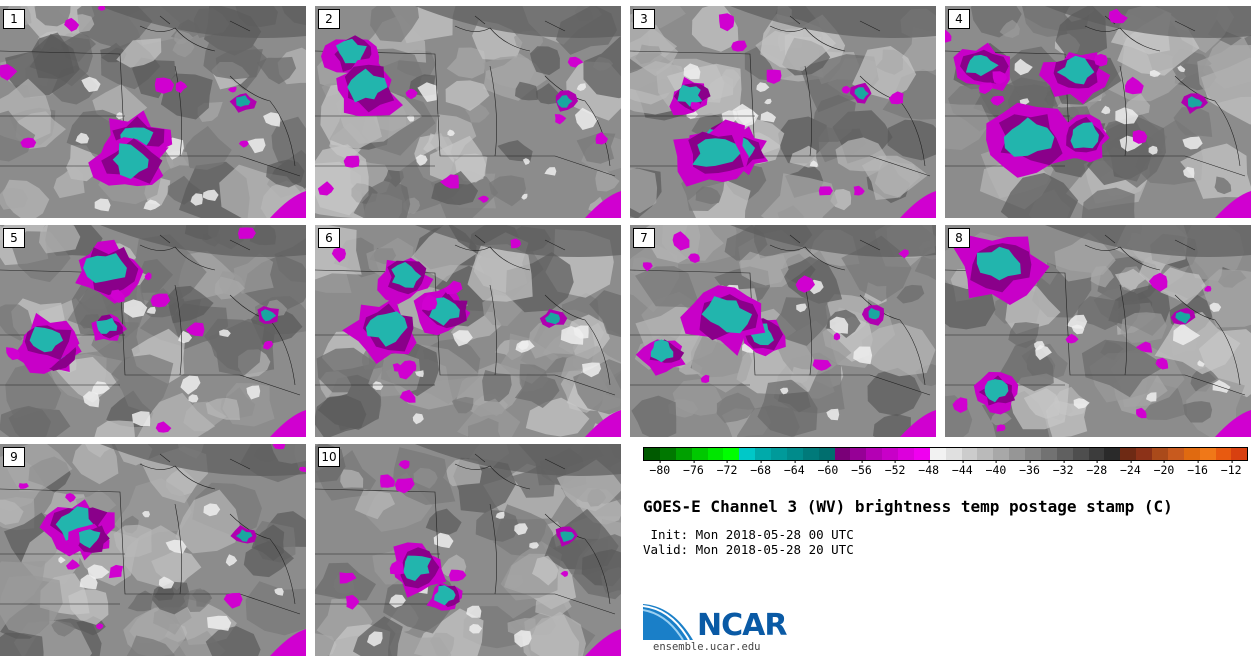 This screenshot has height=657, width=1260. Describe the element at coordinates (959, 19) in the screenshot. I see `stamp-number: 4` at that location.